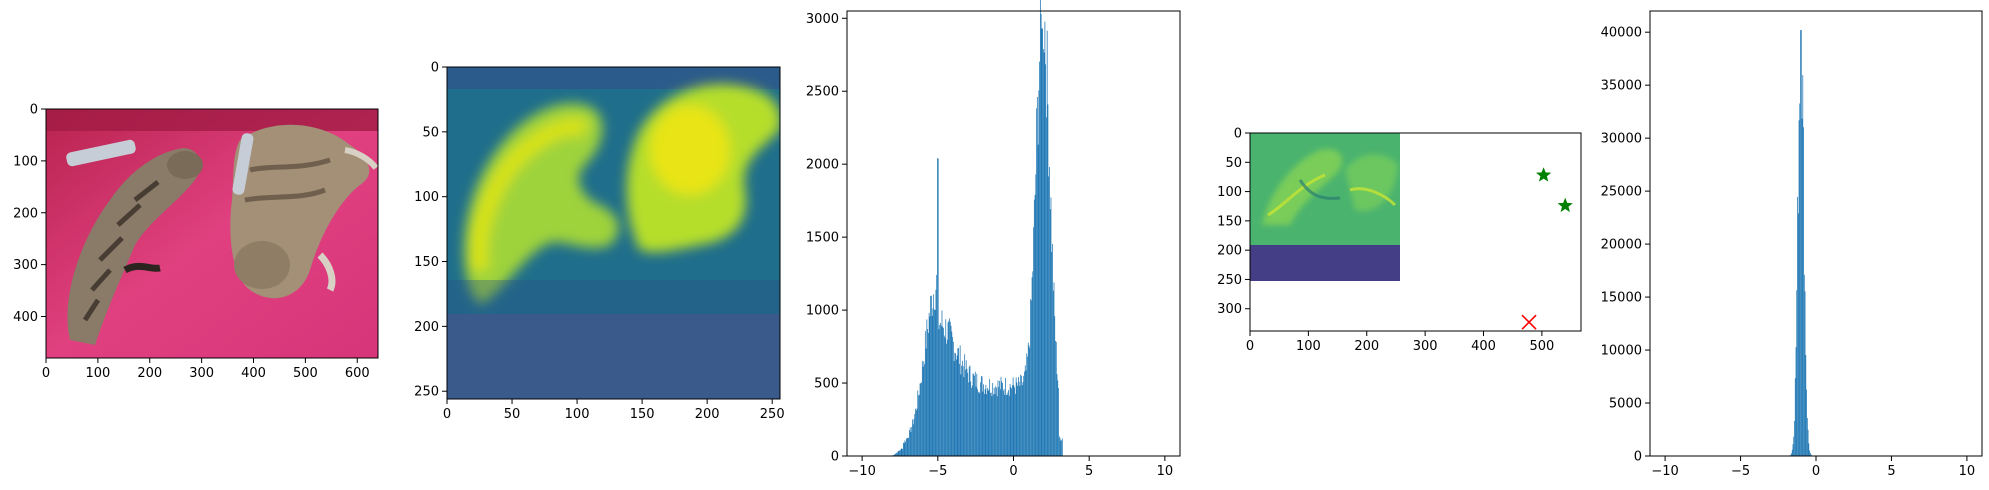 This screenshot has width=1989, height=490. I want to click on y-tick-label: 3000, so click(822, 19).